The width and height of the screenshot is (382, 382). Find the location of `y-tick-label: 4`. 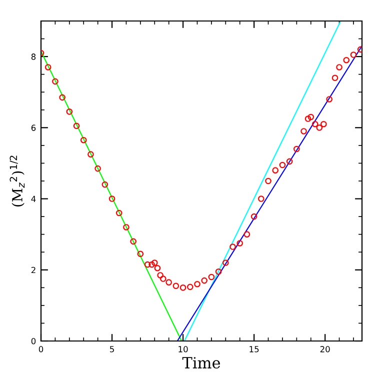

y-tick-label: 4 is located at coordinates (33, 199).